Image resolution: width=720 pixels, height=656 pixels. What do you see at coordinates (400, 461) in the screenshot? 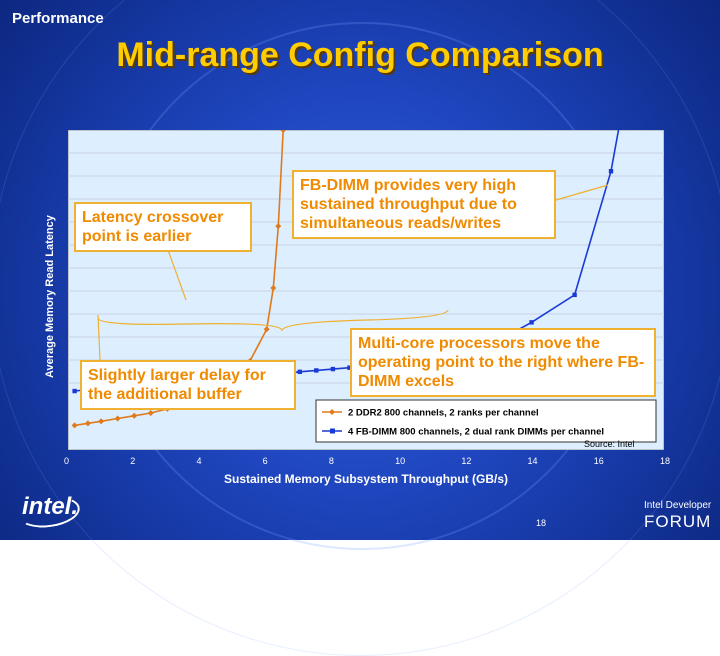
I see `x-tick-label: 10` at bounding box center [400, 461].